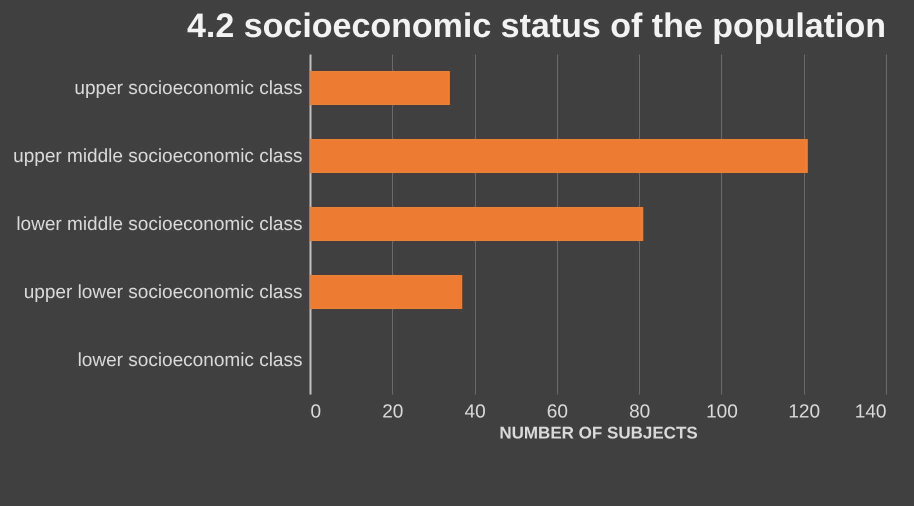  What do you see at coordinates (804, 412) in the screenshot?
I see `x-tick-label: 120` at bounding box center [804, 412].